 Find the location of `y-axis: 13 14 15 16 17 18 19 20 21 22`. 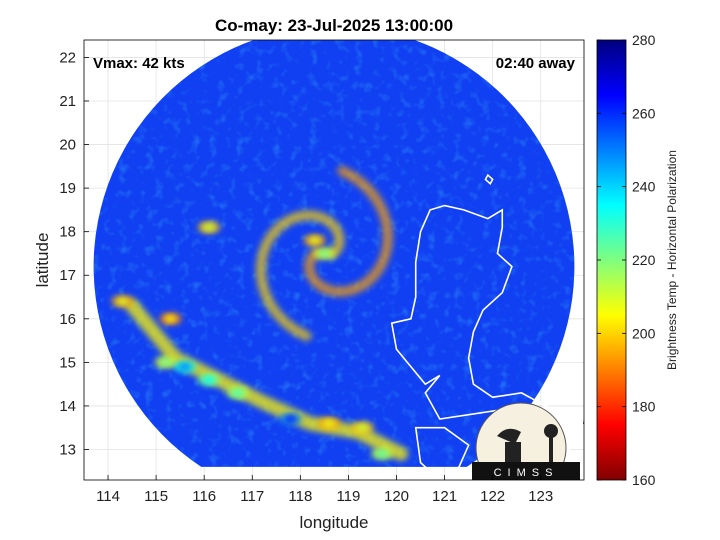

y-axis: 13 14 15 16 17 18 19 20 21 22 is located at coordinates (74, 254).